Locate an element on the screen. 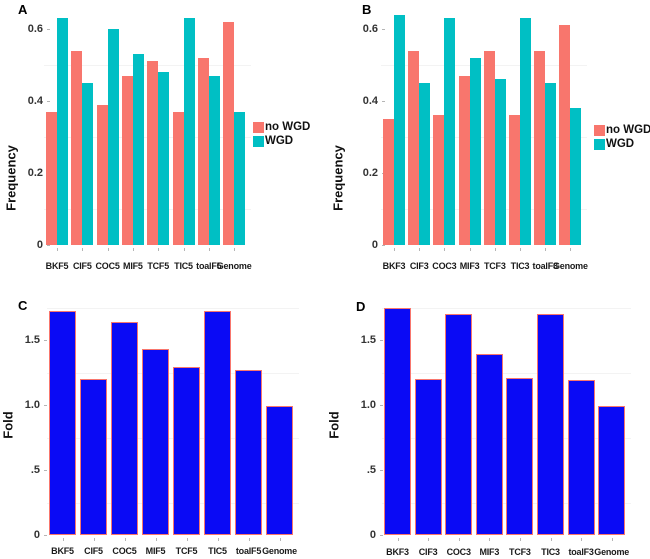 This screenshot has height=559, width=650. legend-item-no-wgd: no WGD is located at coordinates (281, 127).